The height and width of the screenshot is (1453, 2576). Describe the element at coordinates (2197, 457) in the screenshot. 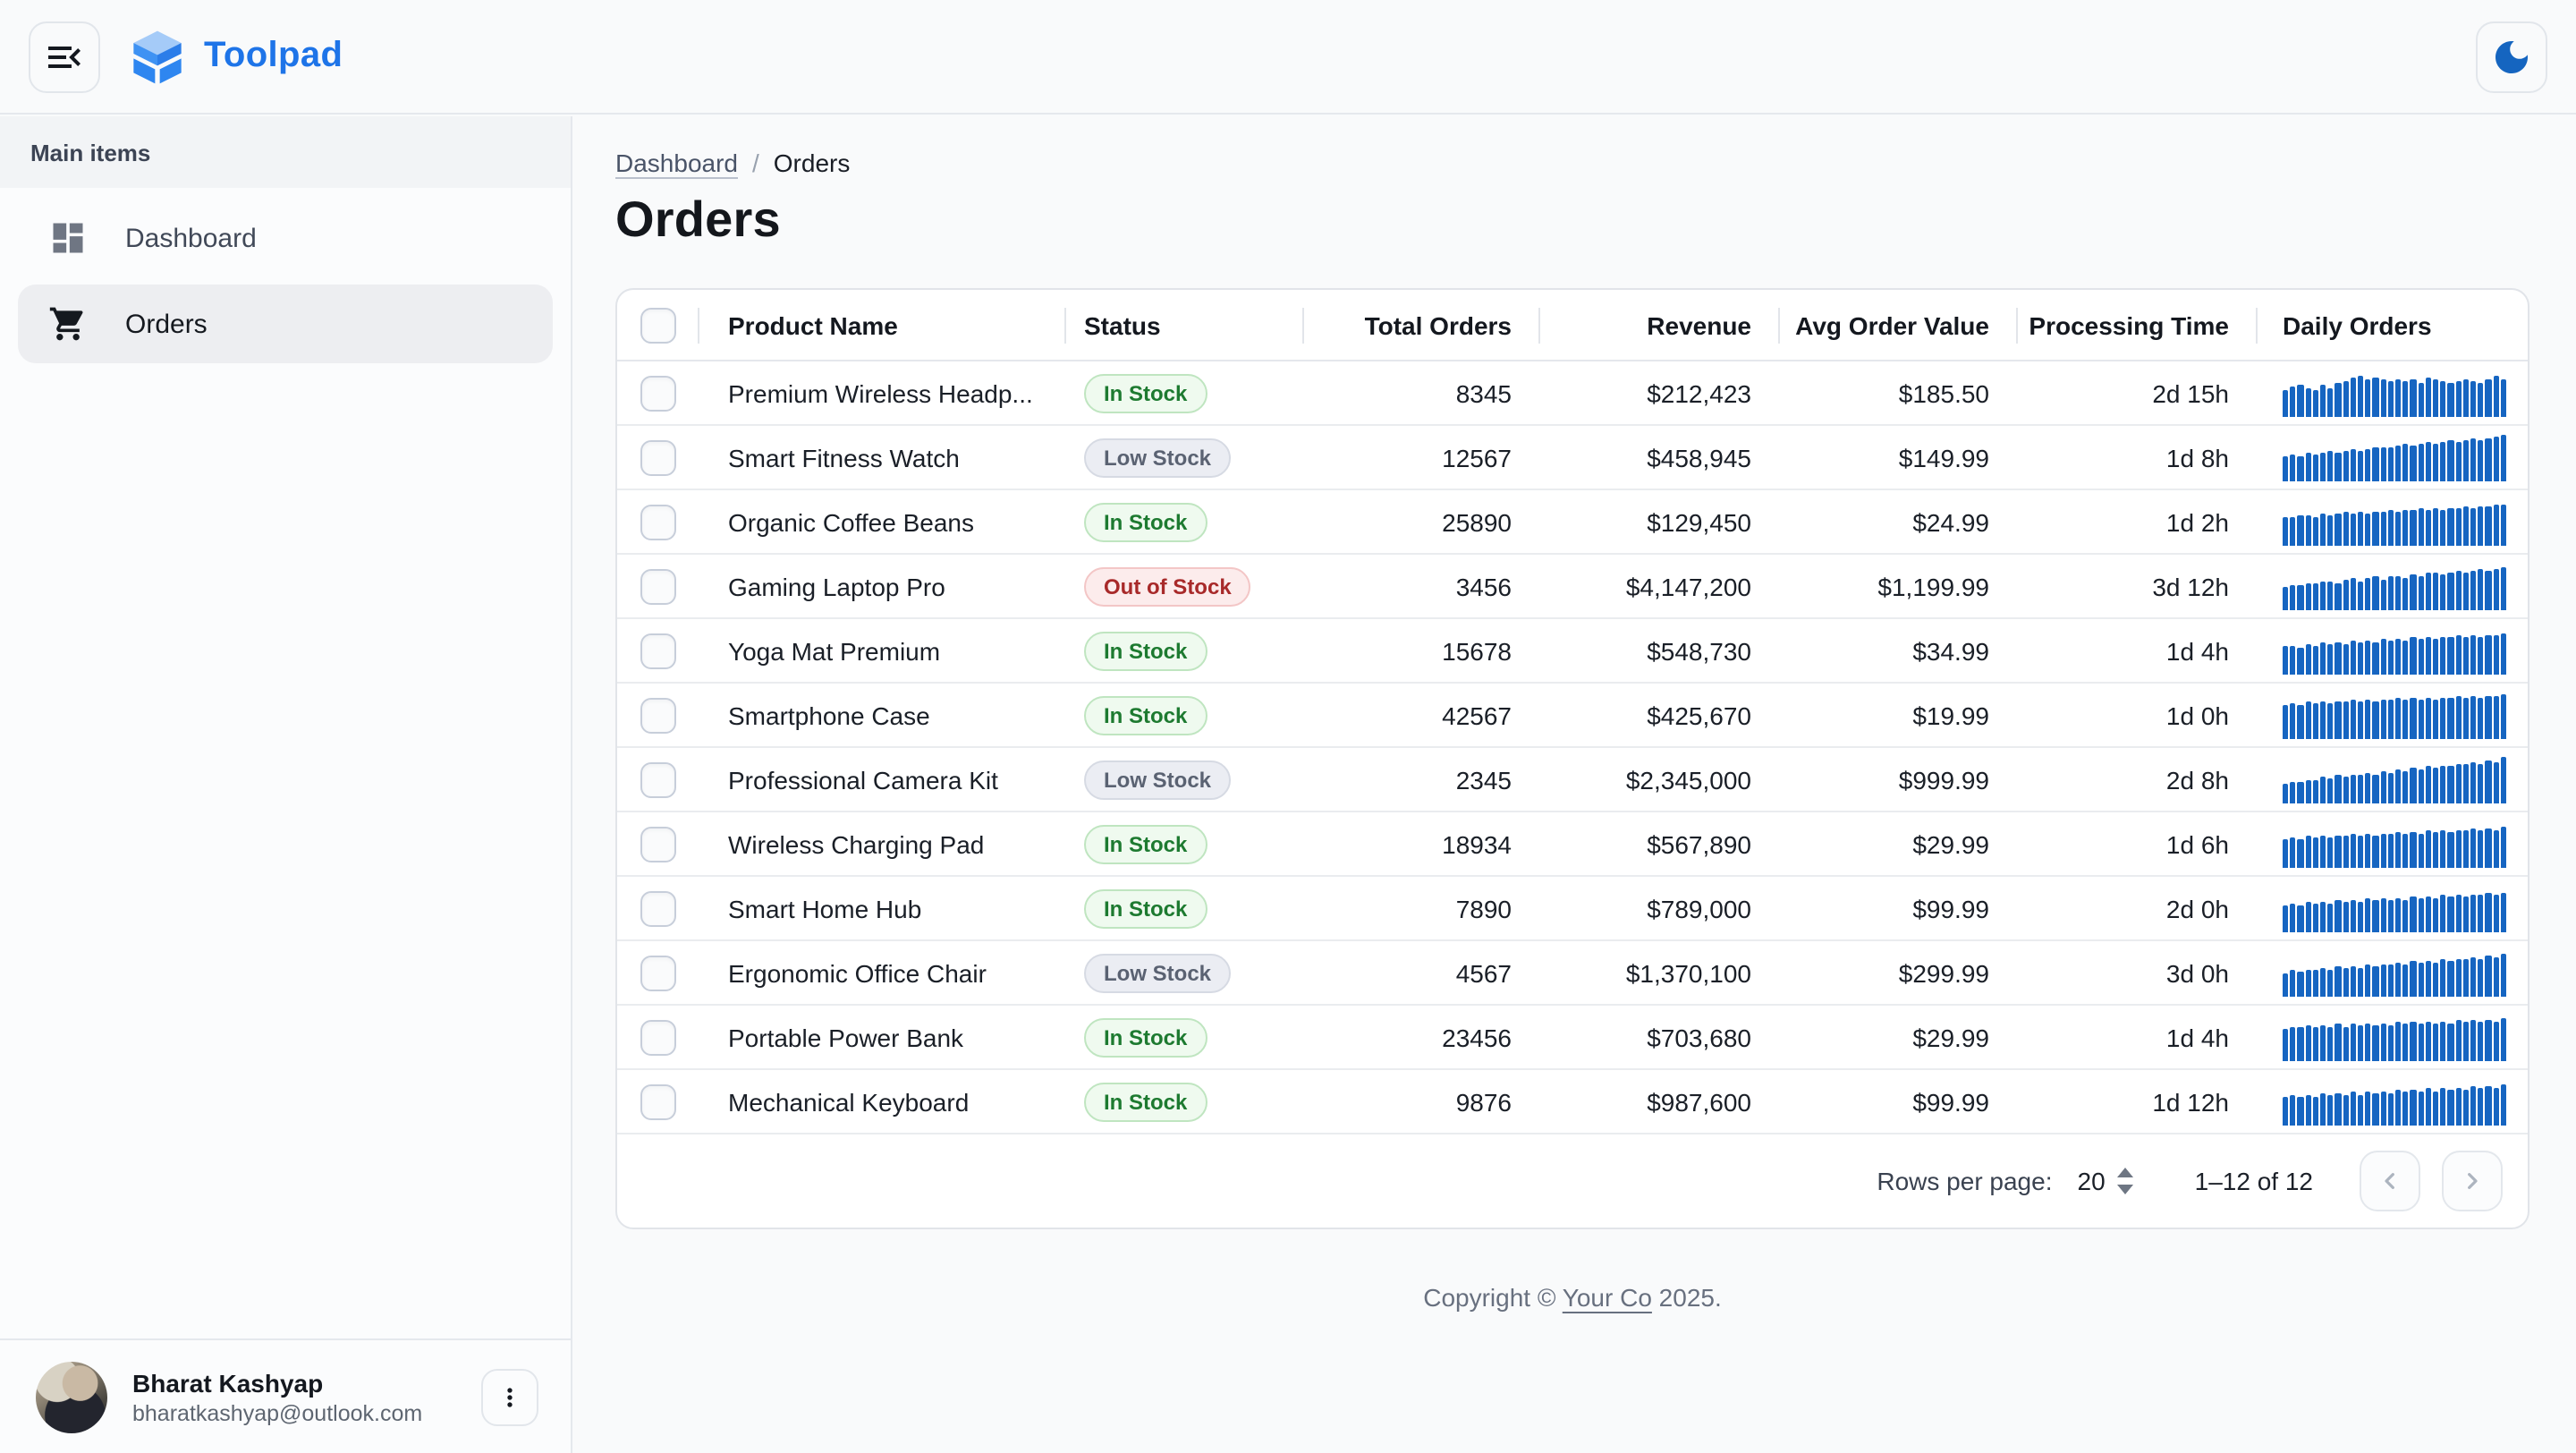

I see `processing-time: 1d 8h` at that location.